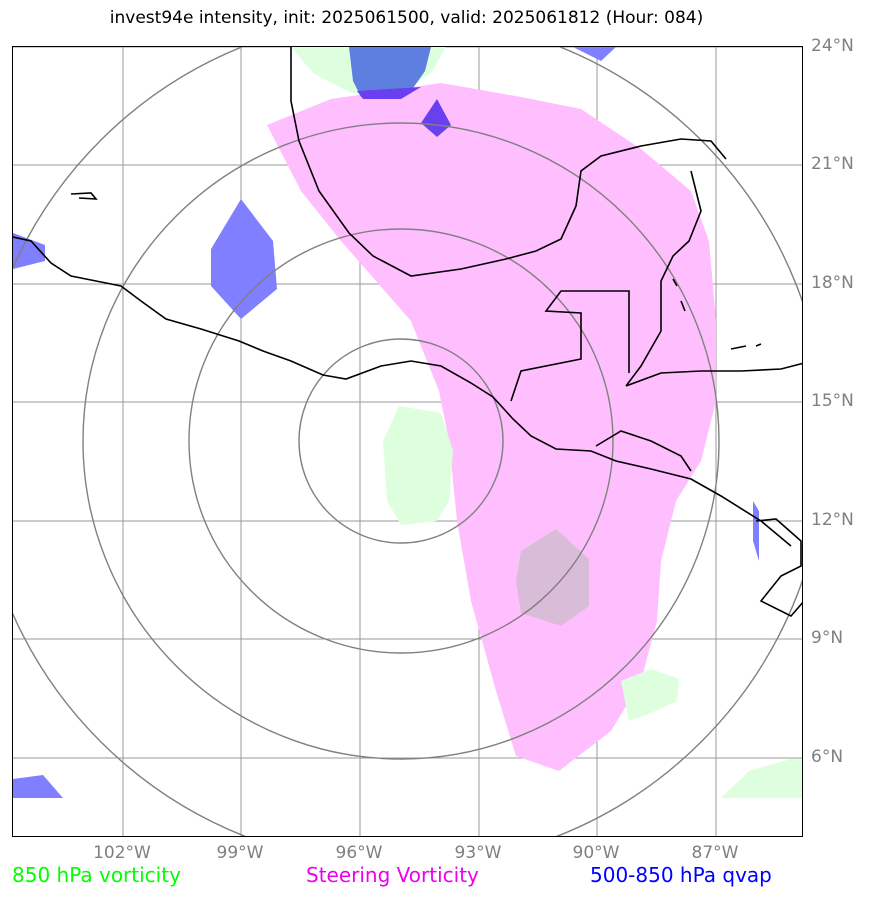 This screenshot has height=901, width=873. What do you see at coordinates (436, 118) in the screenshot?
I see `qvap-region-small` at bounding box center [436, 118].